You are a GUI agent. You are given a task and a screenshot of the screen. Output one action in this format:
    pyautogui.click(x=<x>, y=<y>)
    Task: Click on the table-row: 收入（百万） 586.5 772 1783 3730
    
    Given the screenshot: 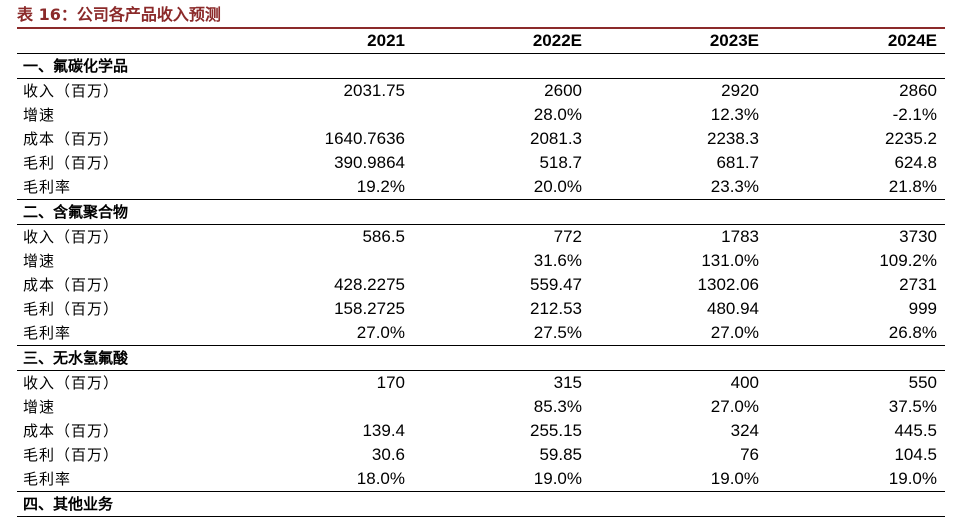 What is the action you would take?
    pyautogui.click(x=481, y=237)
    